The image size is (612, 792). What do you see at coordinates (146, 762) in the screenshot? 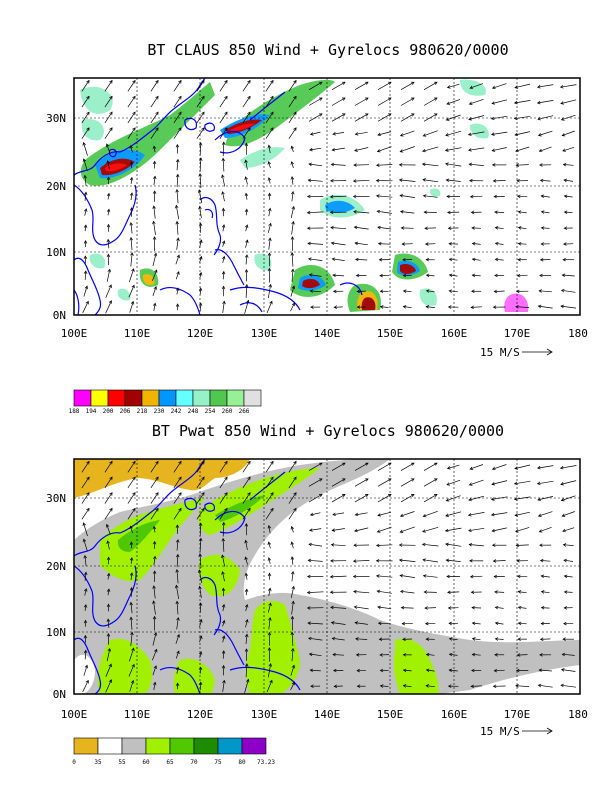
I see `colorbar-label: 60` at bounding box center [146, 762].